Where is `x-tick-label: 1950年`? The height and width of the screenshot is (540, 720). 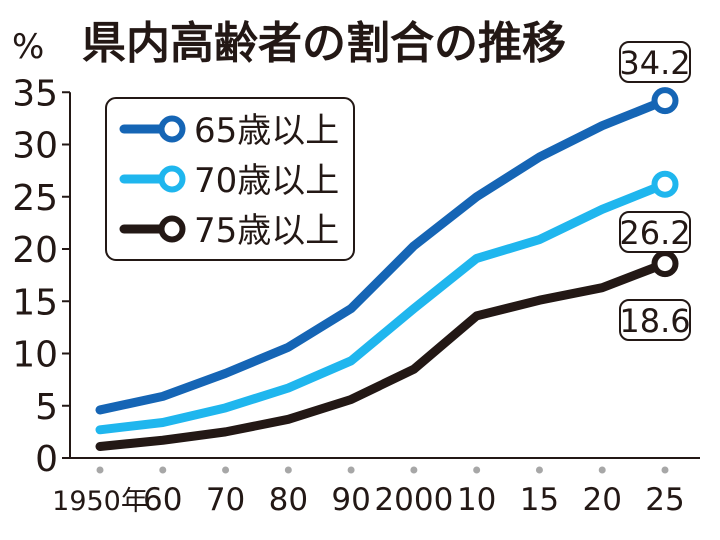
x-tick-label: 1950年 is located at coordinates (100, 501).